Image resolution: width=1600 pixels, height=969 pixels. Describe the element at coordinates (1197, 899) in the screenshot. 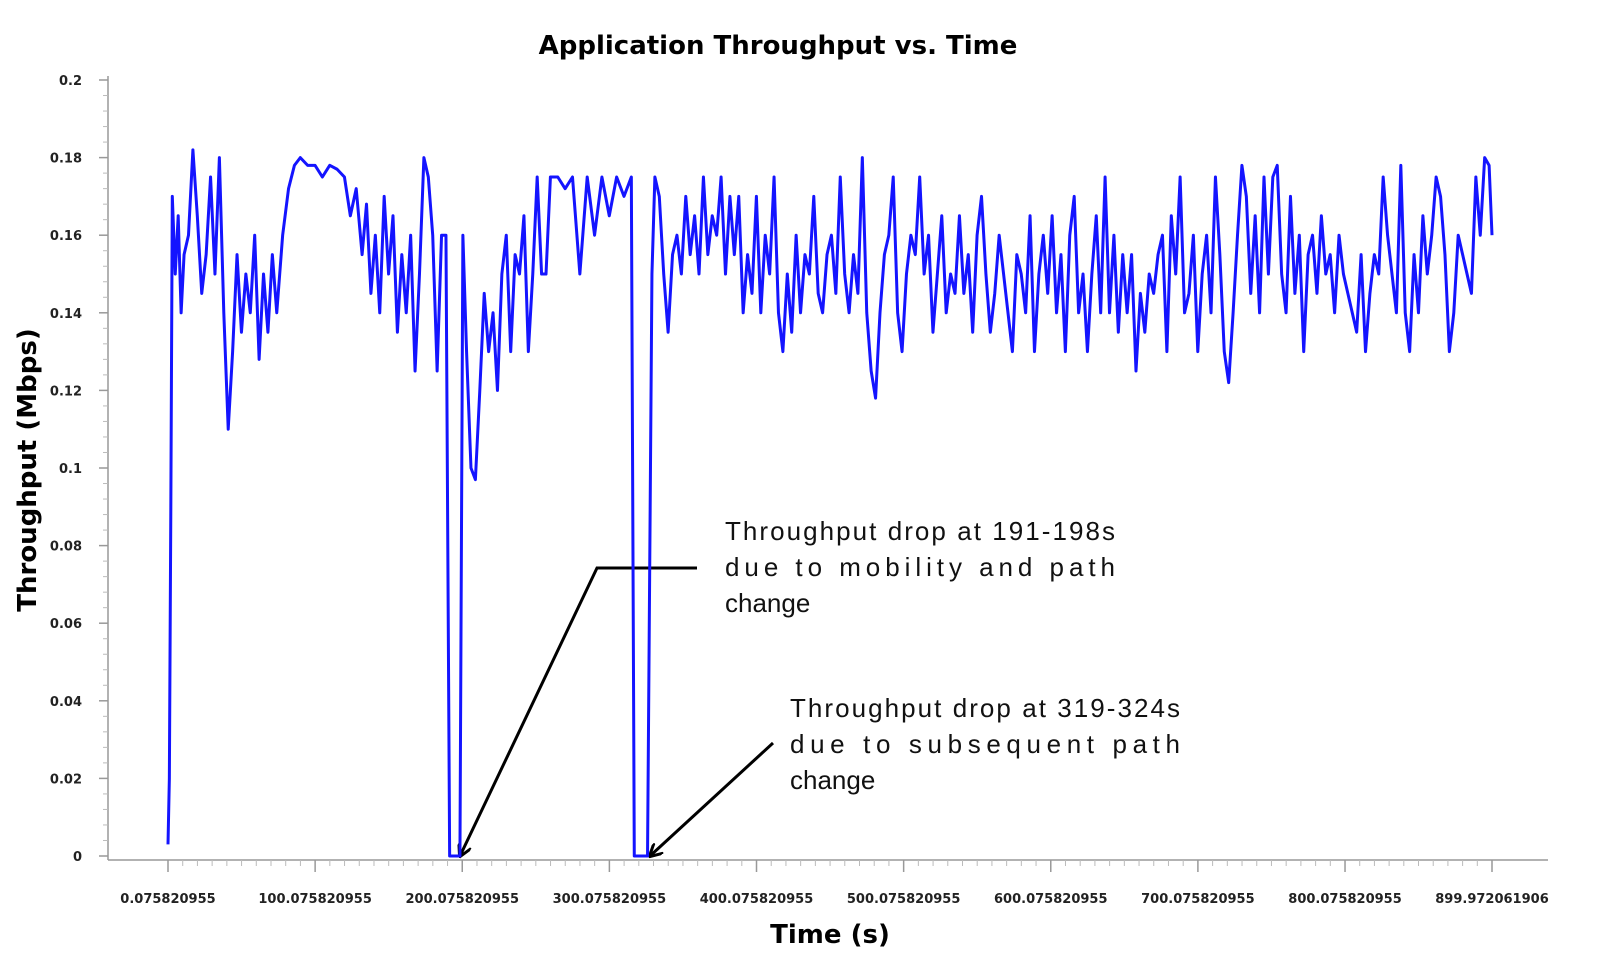

I see `x-tick-label: 700.075820955` at that location.